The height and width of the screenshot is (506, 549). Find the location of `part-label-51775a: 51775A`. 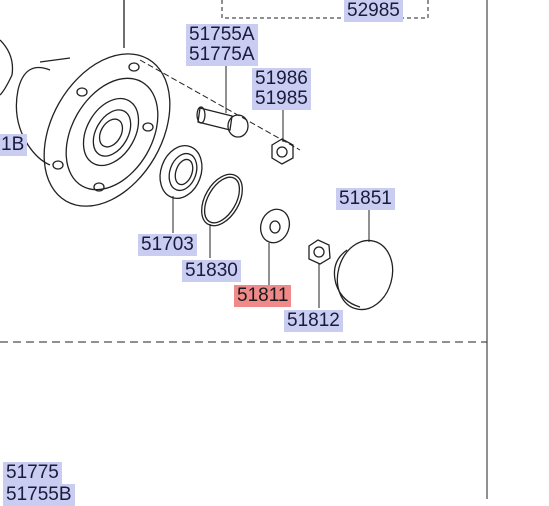

part-label-51775a: 51775A is located at coordinates (222, 55).